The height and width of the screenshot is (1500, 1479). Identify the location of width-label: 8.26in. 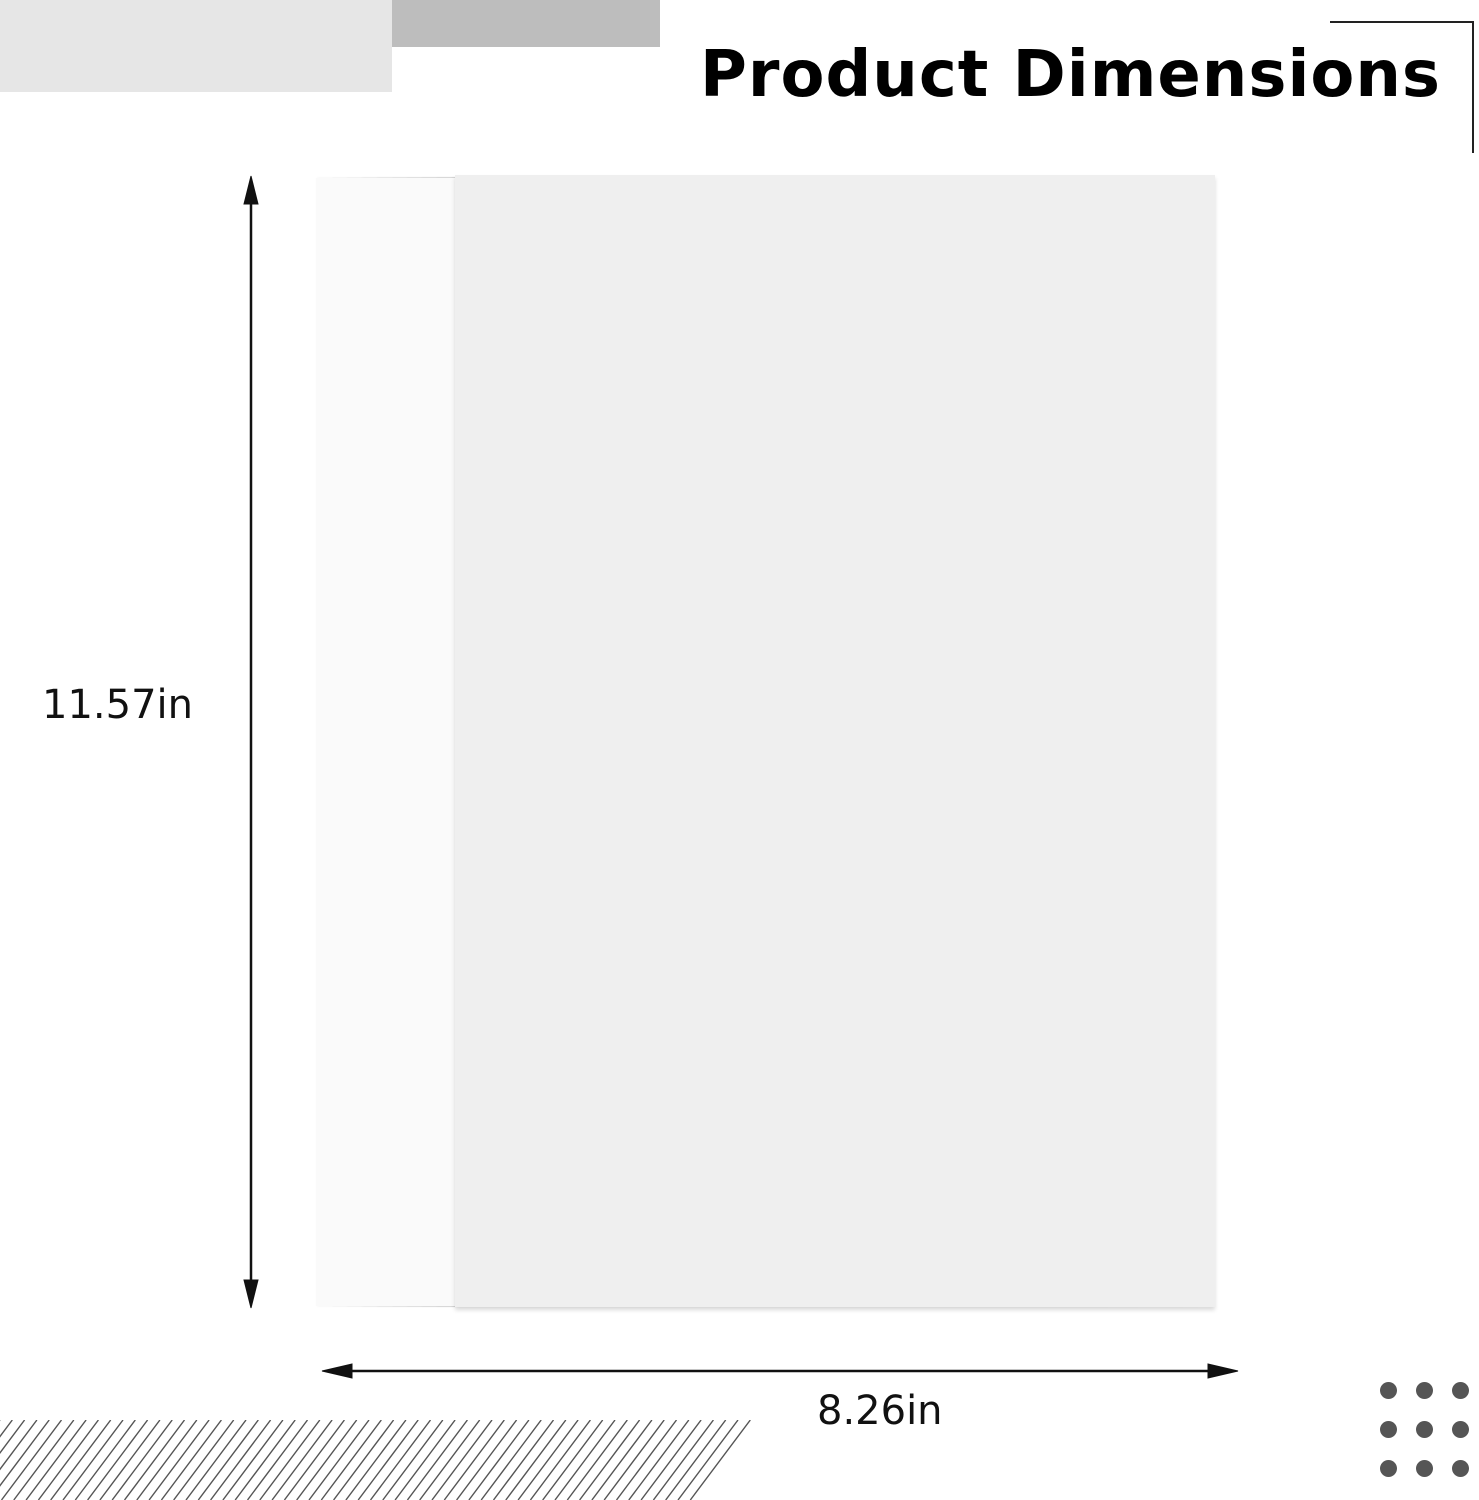
(880, 1411).